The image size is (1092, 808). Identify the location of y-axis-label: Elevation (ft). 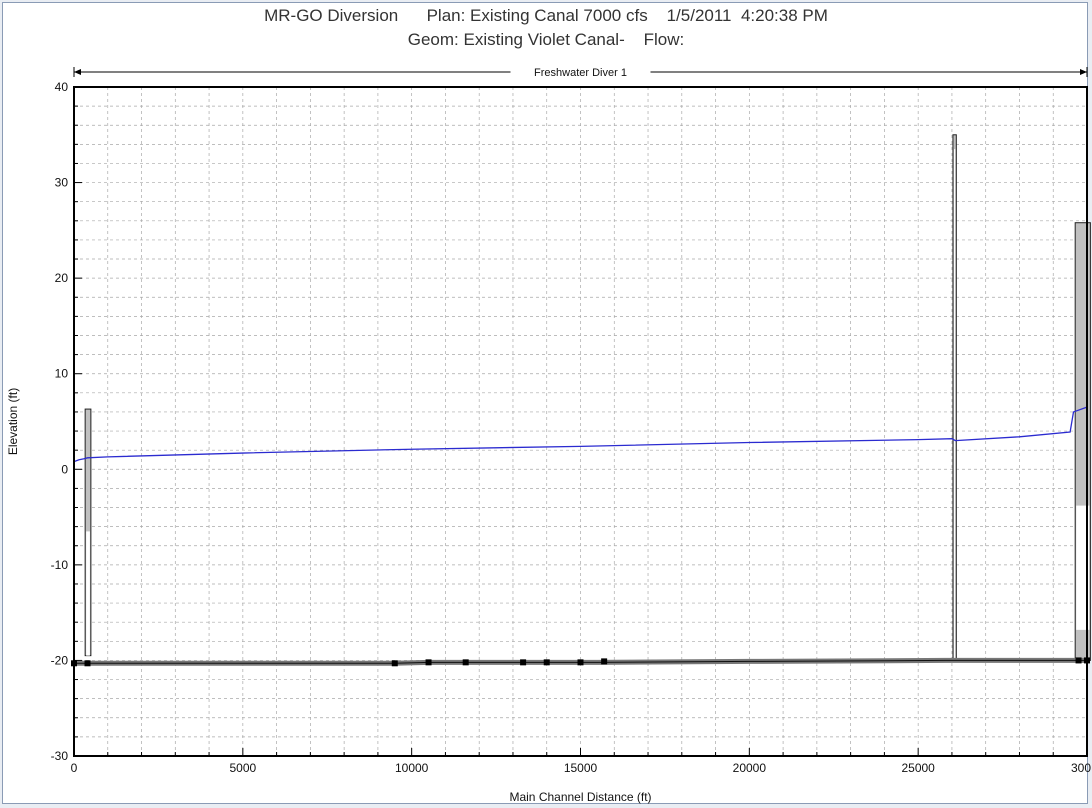
(13, 421).